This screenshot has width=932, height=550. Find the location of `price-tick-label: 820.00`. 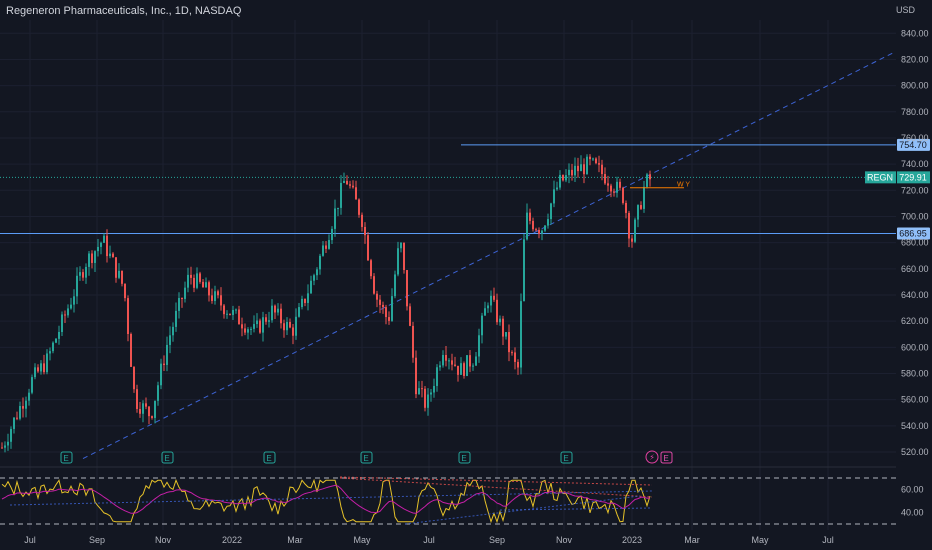

price-tick-label: 820.00 is located at coordinates (915, 59).